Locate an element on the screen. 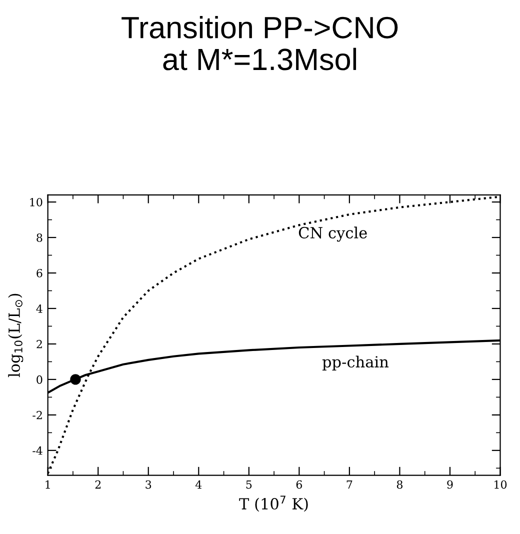 The height and width of the screenshot is (534, 520). x-tick-label: 10 is located at coordinates (500, 484).